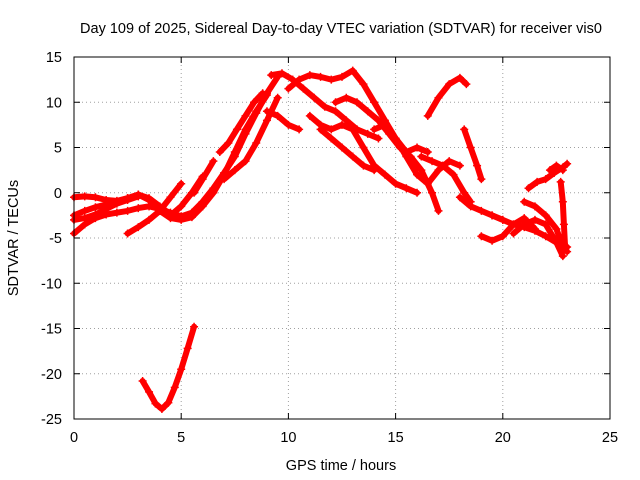 This screenshot has width=640, height=480. I want to click on x-tick-label: 20, so click(503, 438).